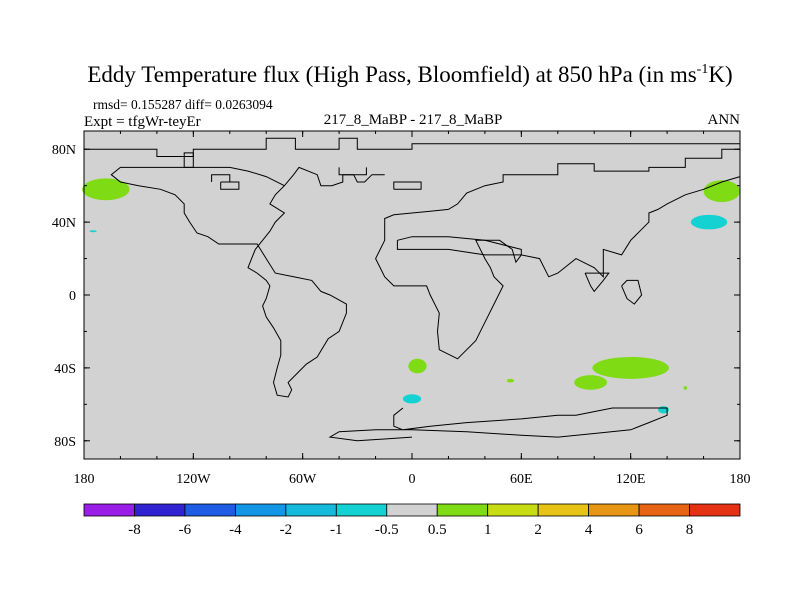 The height and width of the screenshot is (600, 800). What do you see at coordinates (412, 520) in the screenshot?
I see `colorbar: -8 -6 -4 -2 -1 -0.5 0.5 1 2 4 6 8` at bounding box center [412, 520].